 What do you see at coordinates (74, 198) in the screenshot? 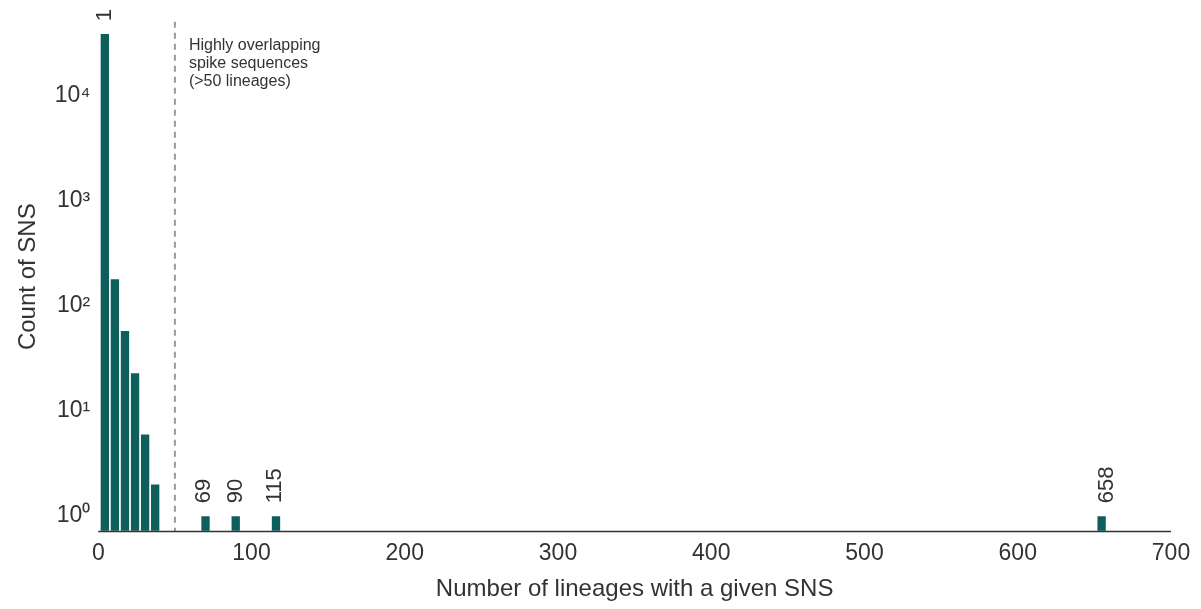
I see `y-tick-label: 10³` at bounding box center [74, 198].